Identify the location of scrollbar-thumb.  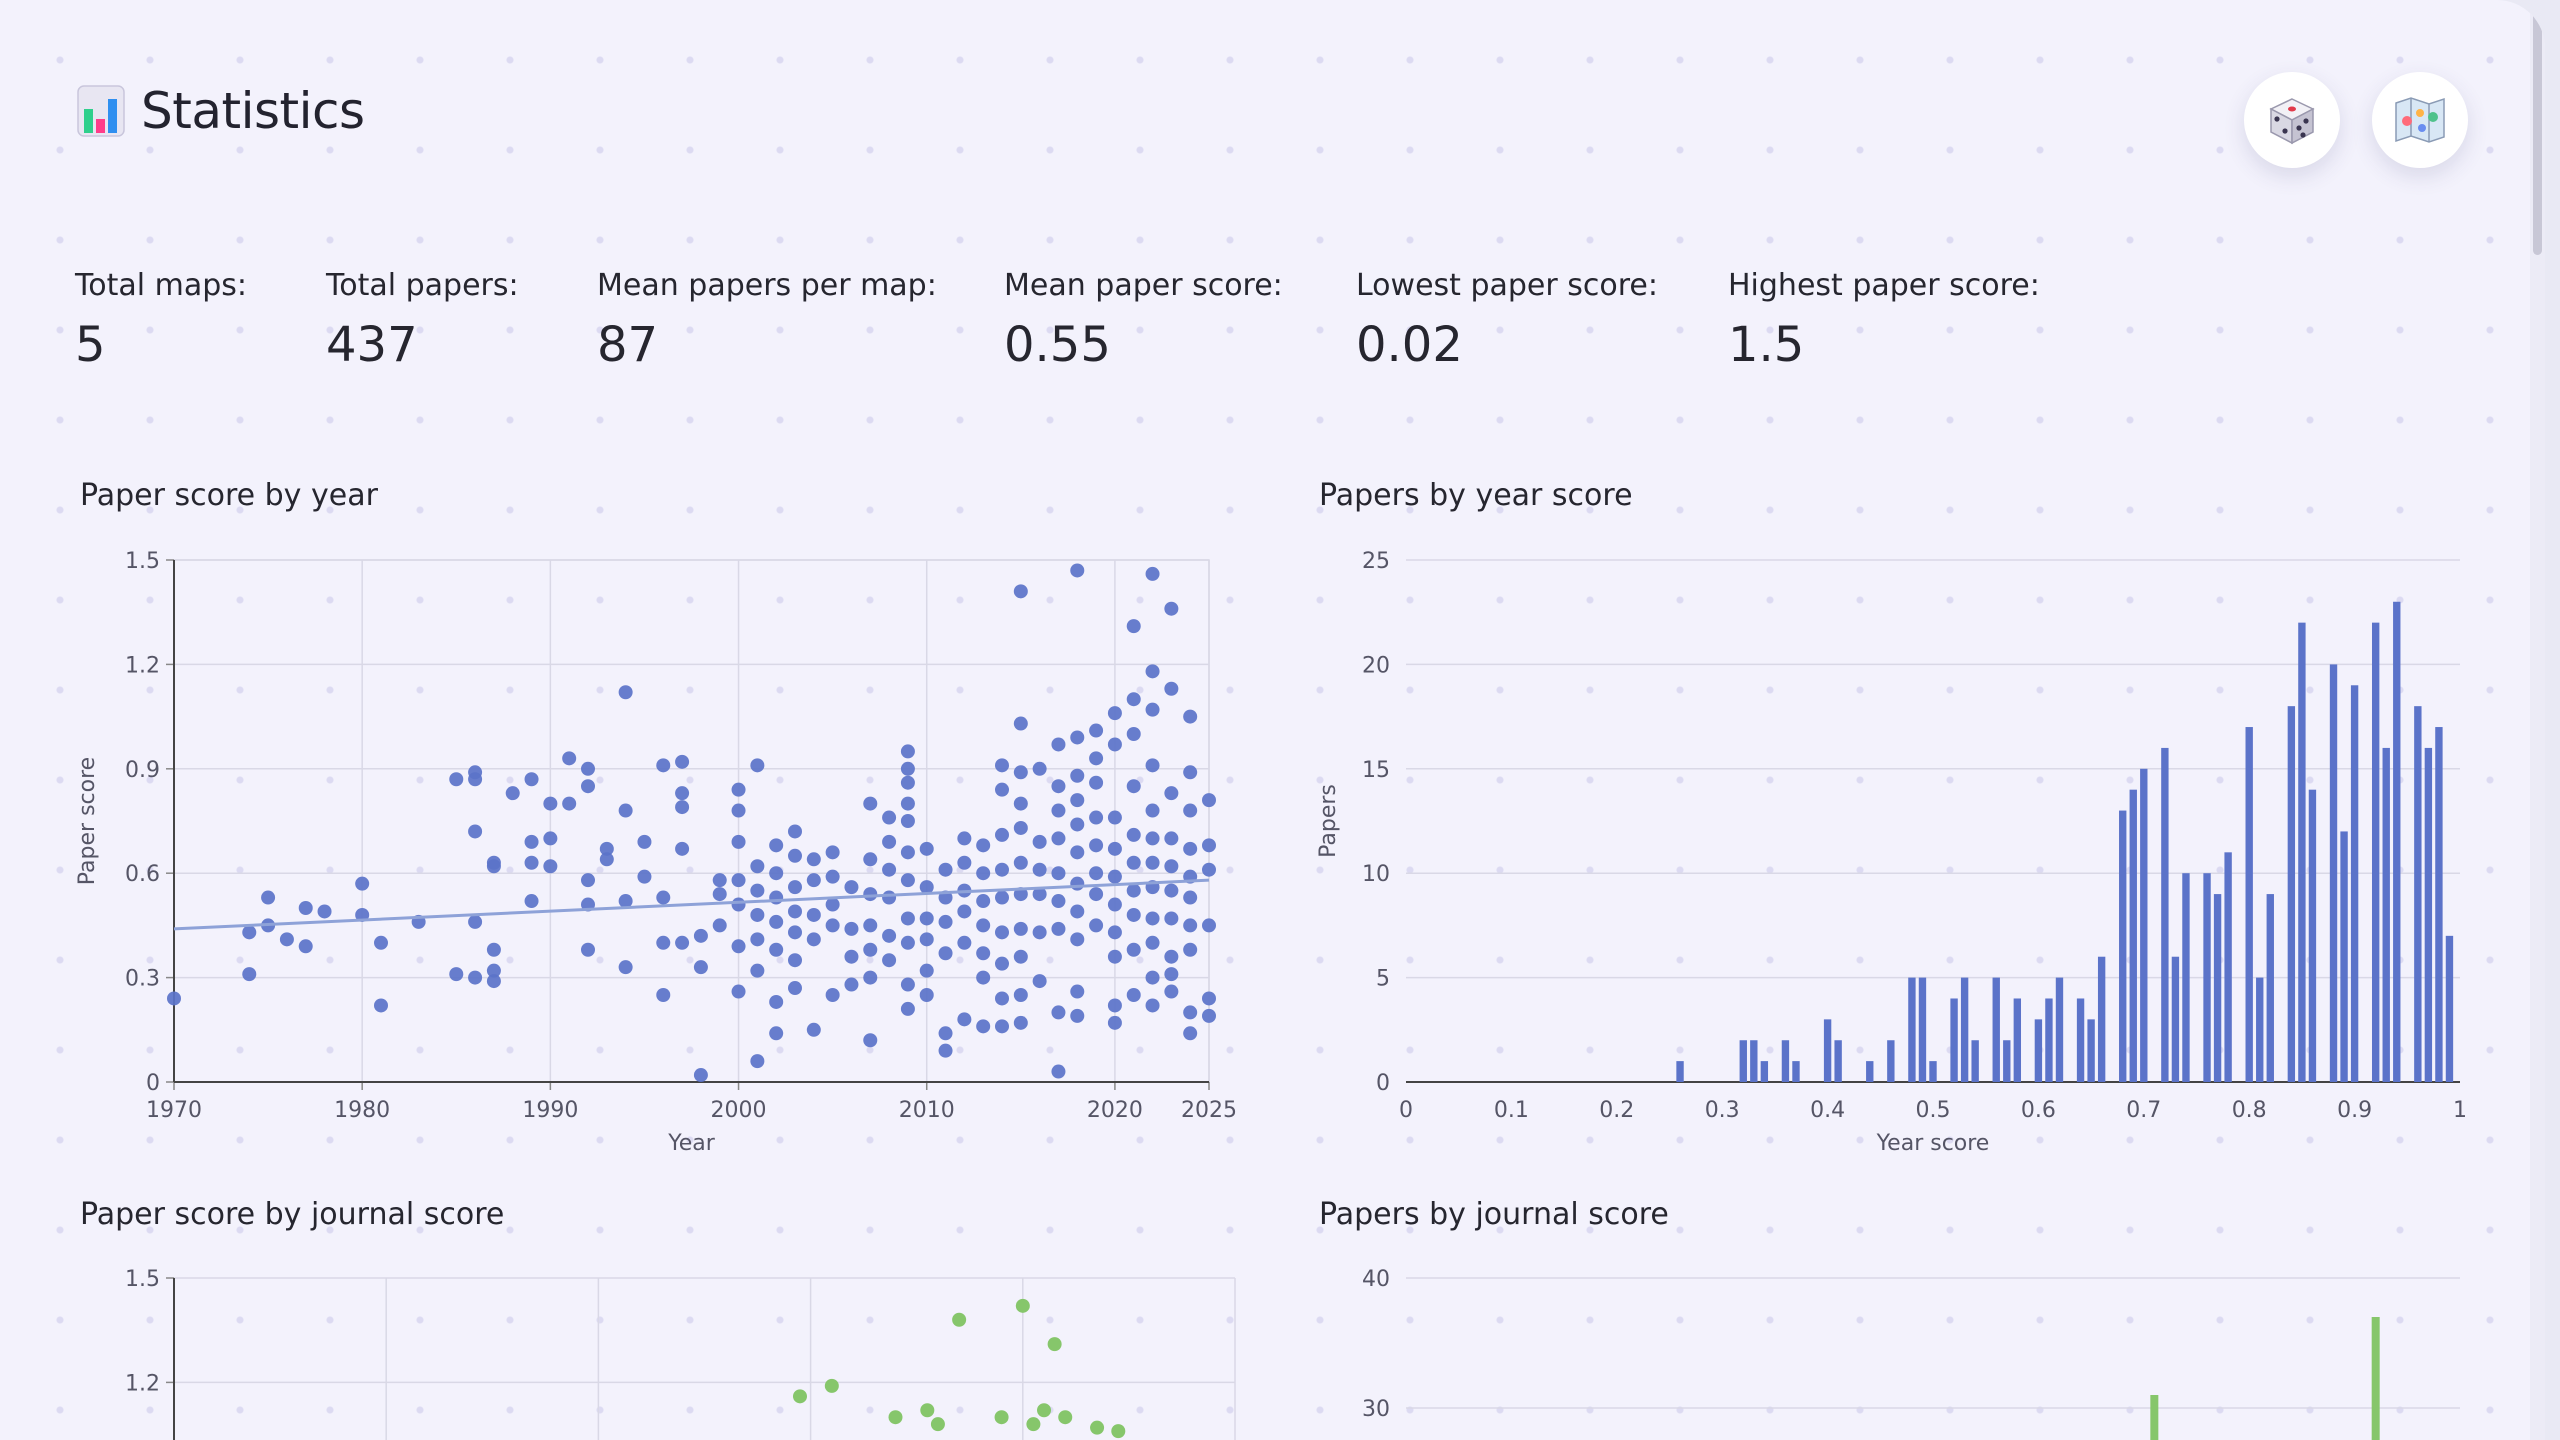
(2537, 127).